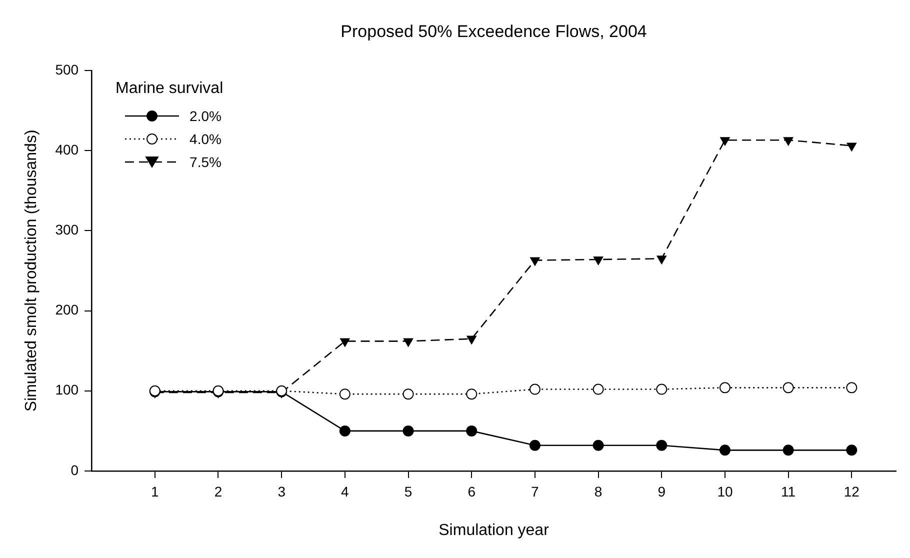 The image size is (910, 558). Describe the element at coordinates (155, 491) in the screenshot. I see `x-tick-label: 1` at that location.